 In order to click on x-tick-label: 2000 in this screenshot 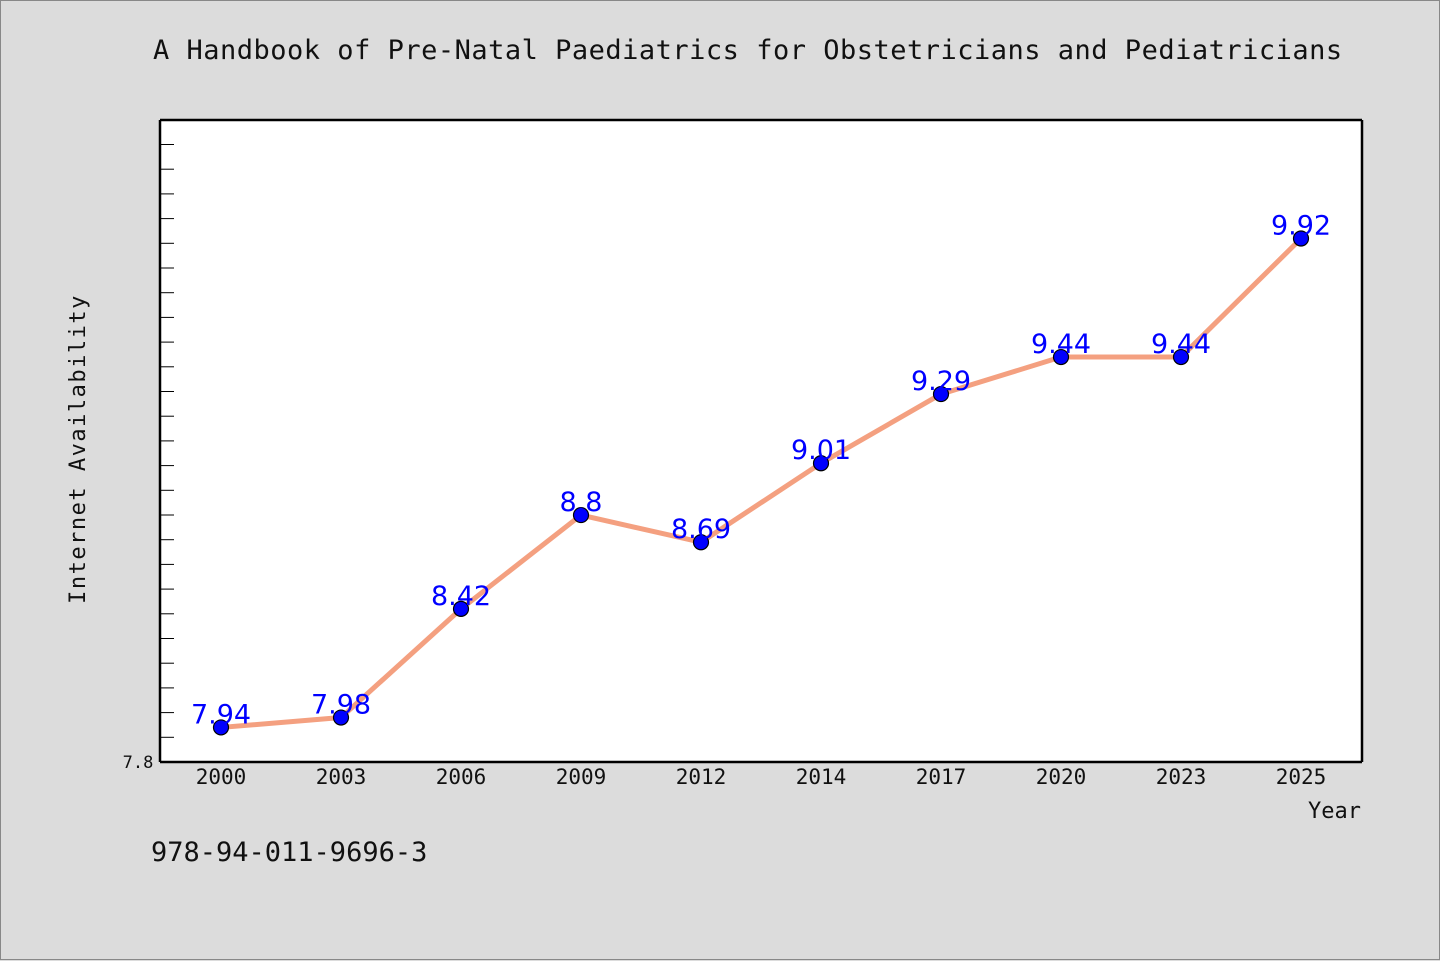, I will do `click(221, 777)`.